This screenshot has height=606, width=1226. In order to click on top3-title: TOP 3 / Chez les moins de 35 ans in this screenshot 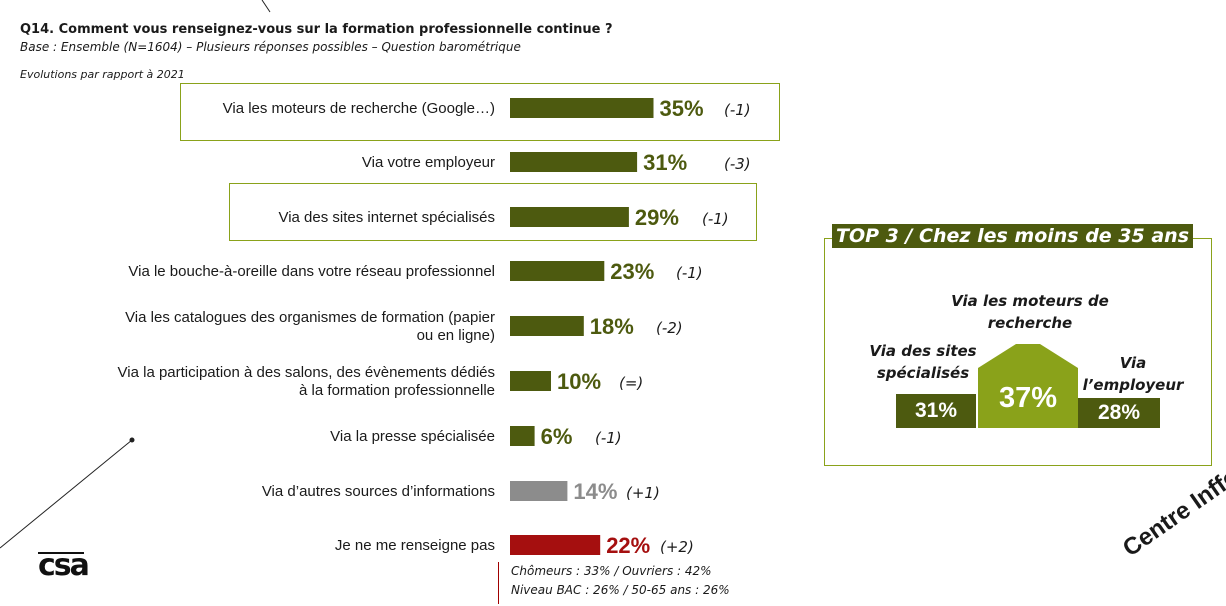, I will do `click(1013, 236)`.